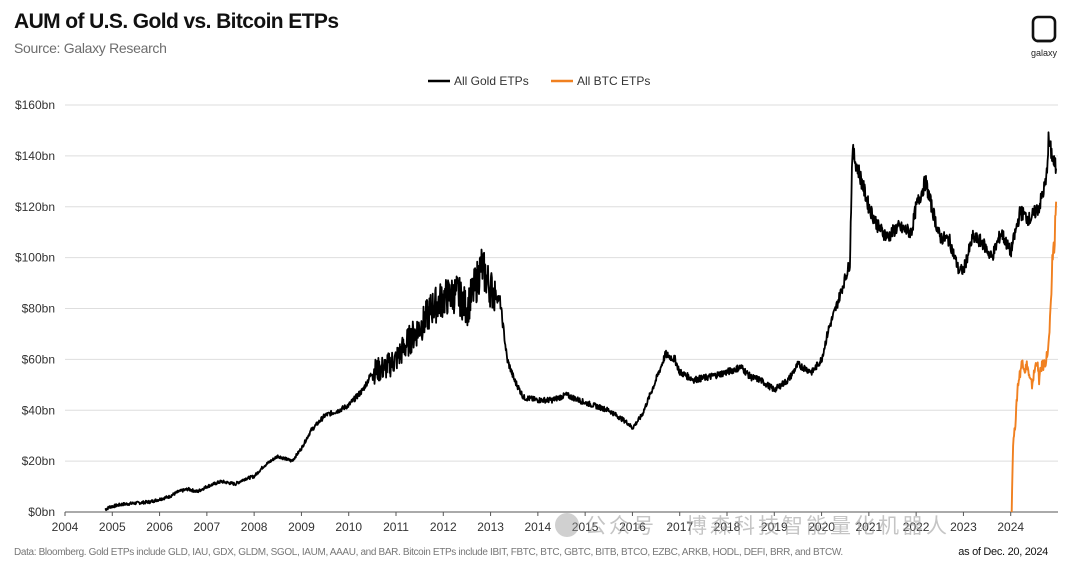 Image resolution: width=1080 pixels, height=570 pixels. Describe the element at coordinates (632, 527) in the screenshot. I see `x-tick-label: 2016` at that location.